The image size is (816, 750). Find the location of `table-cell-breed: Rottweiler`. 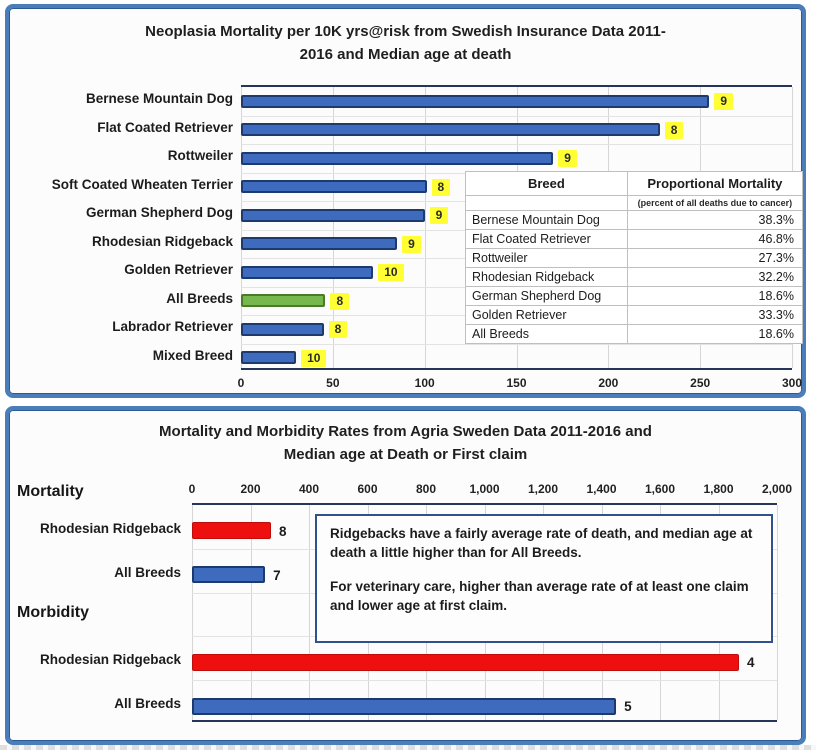

table-cell-breed: Rottweiler is located at coordinates (546, 258).